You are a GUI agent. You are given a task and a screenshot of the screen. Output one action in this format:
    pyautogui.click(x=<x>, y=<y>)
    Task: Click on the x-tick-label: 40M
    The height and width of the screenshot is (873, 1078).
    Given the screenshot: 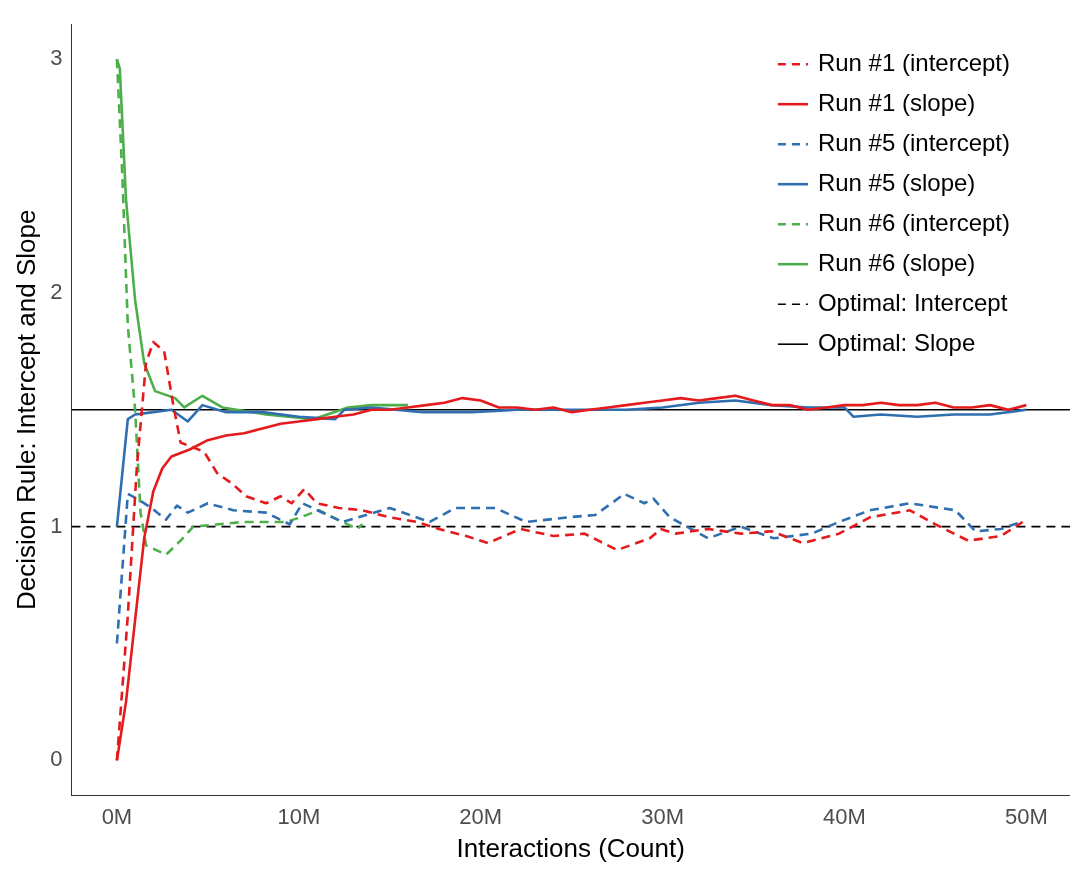 What is the action you would take?
    pyautogui.click(x=844, y=816)
    